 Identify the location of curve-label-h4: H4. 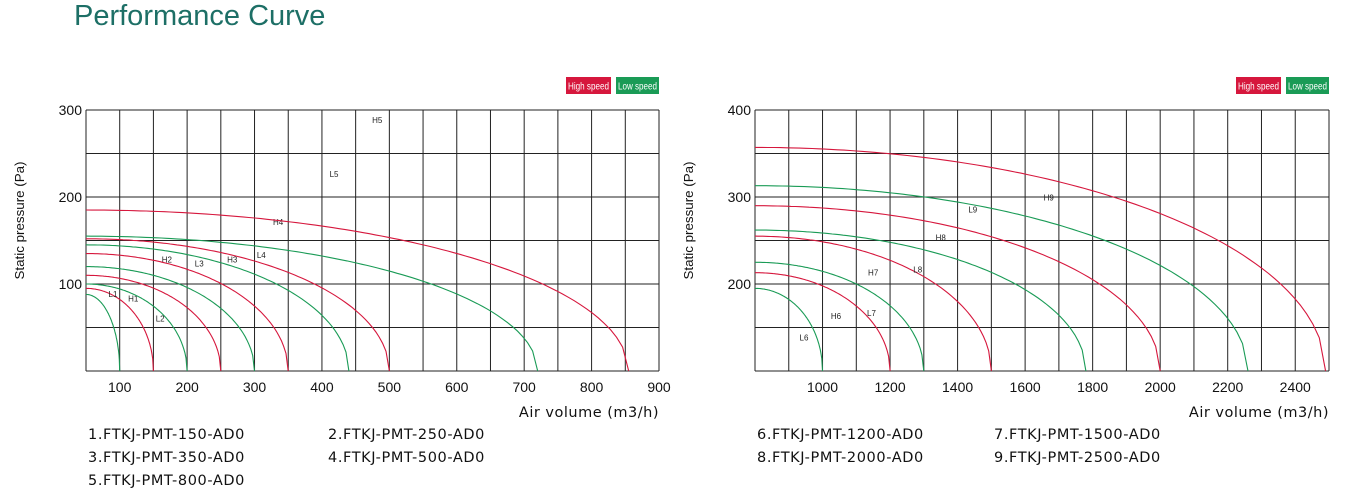
(278, 222).